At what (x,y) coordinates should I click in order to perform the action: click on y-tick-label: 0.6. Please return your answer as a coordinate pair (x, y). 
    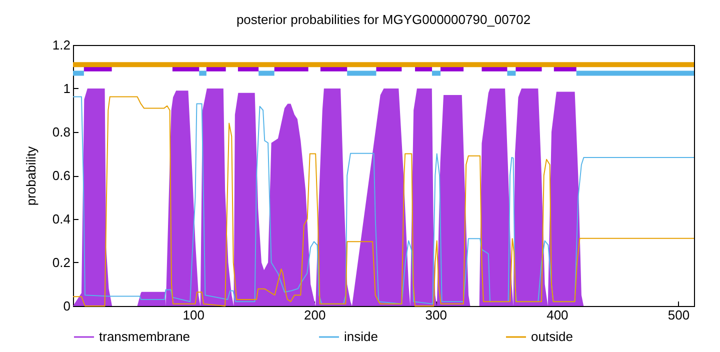
    Looking at the image, I should click on (61, 175).